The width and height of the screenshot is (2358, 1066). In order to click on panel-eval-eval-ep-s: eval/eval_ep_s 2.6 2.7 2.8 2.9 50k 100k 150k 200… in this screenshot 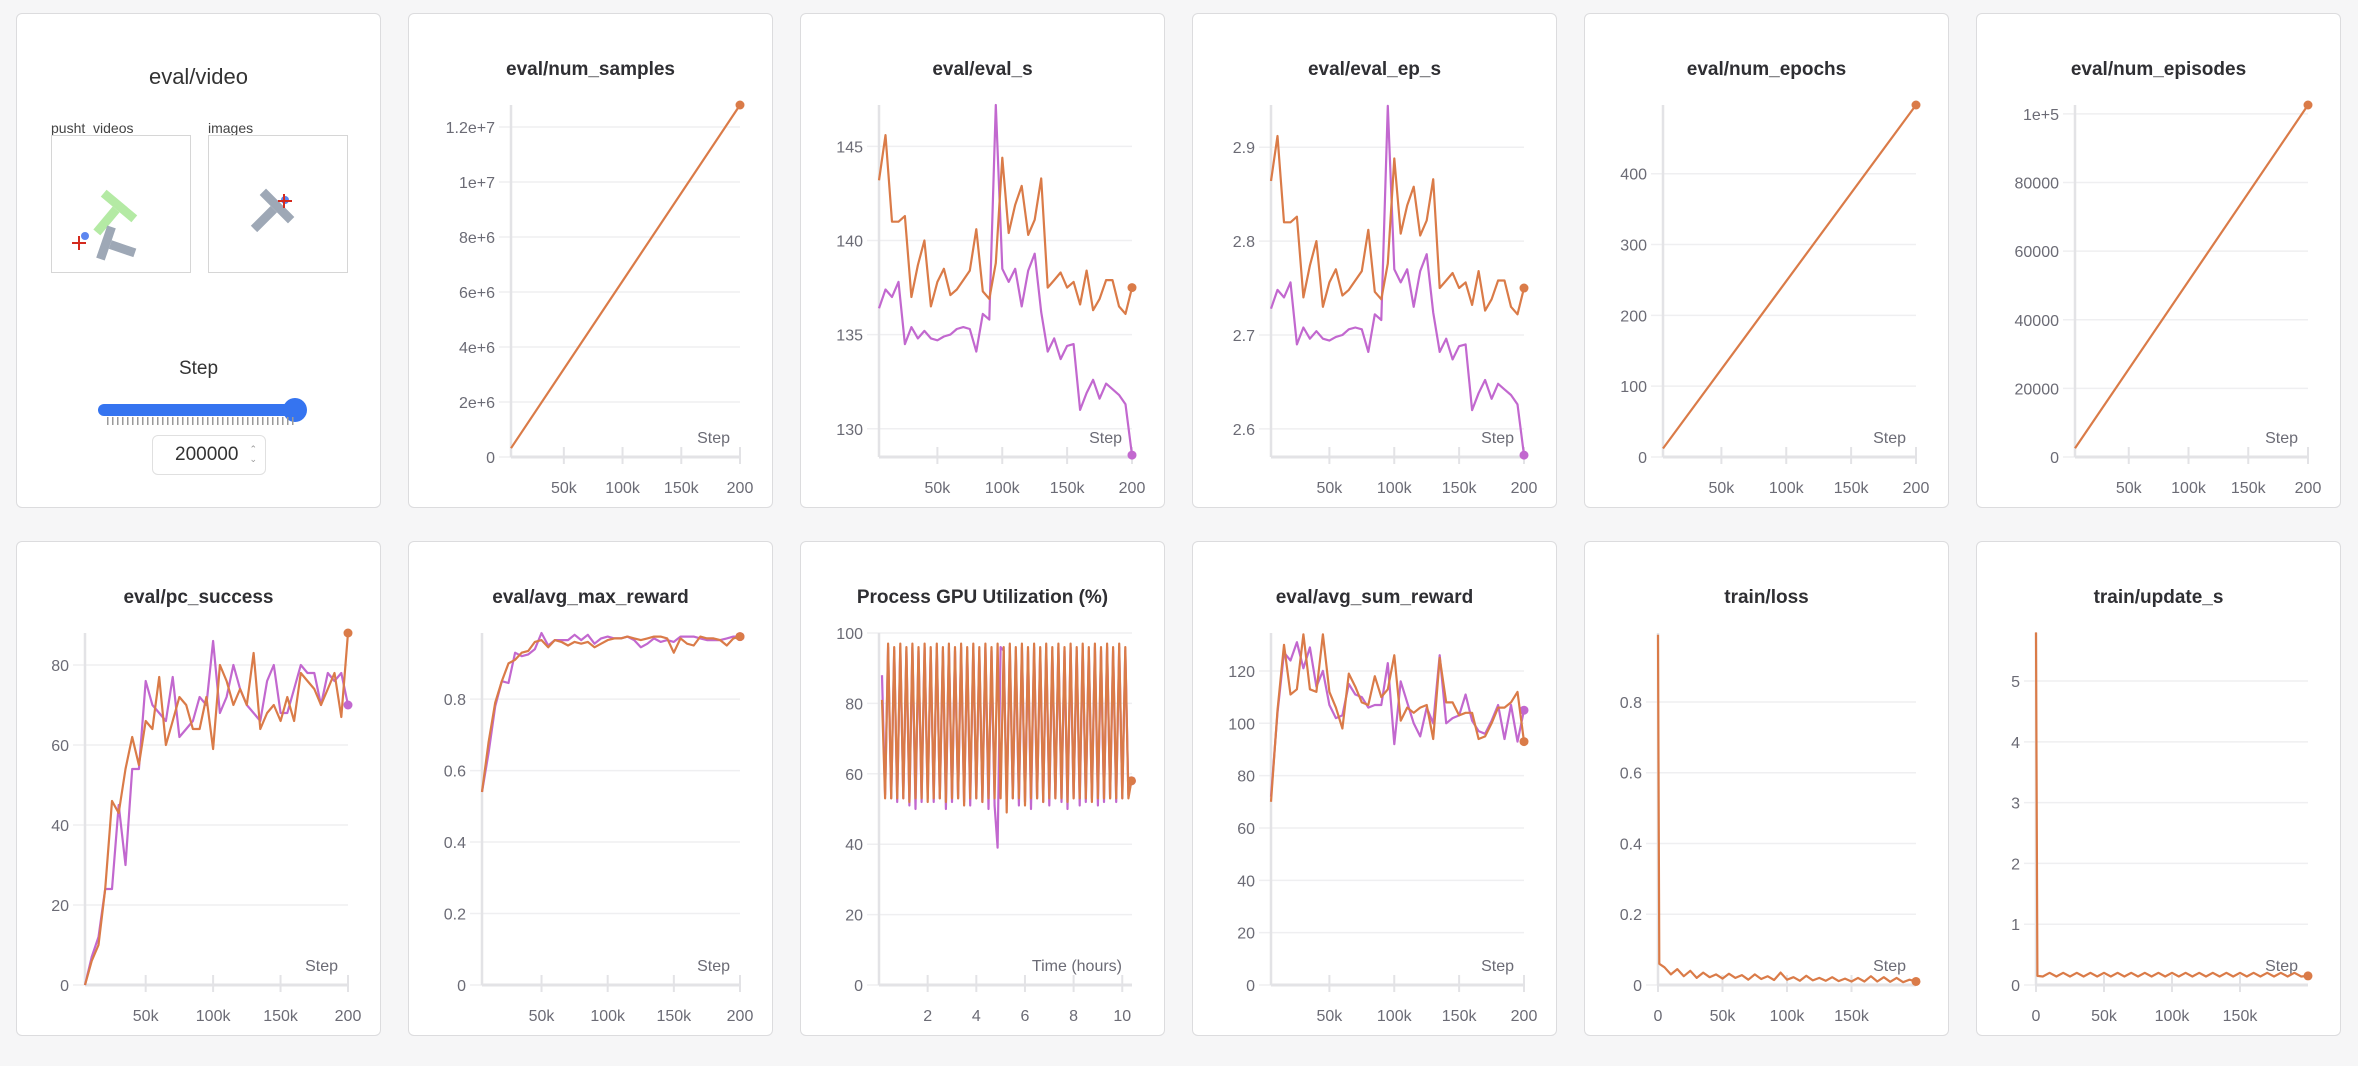, I will do `click(1374, 260)`.